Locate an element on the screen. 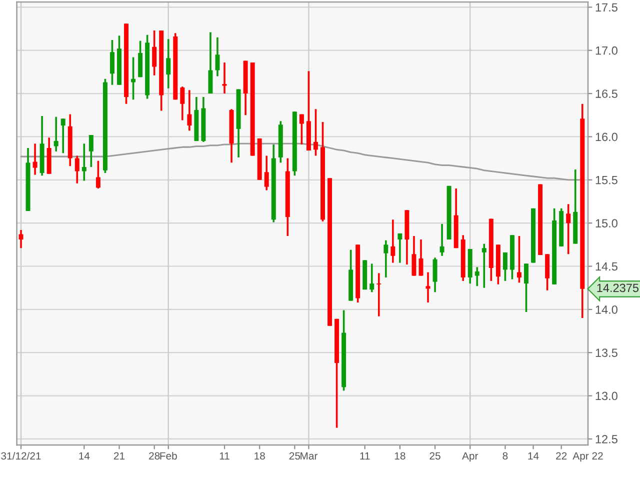 This screenshot has height=480, width=640. y-tick-label: 14.0 is located at coordinates (607, 309).